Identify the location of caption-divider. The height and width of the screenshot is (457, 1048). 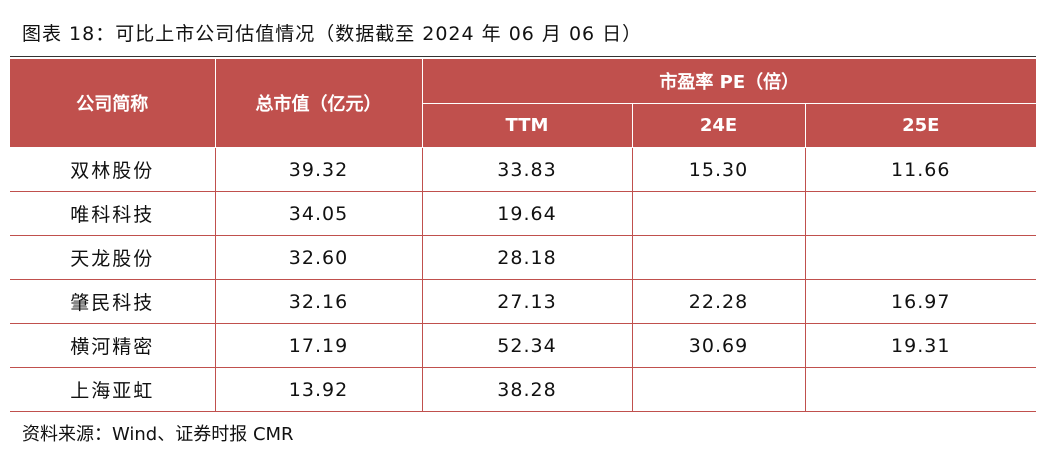
(523, 56).